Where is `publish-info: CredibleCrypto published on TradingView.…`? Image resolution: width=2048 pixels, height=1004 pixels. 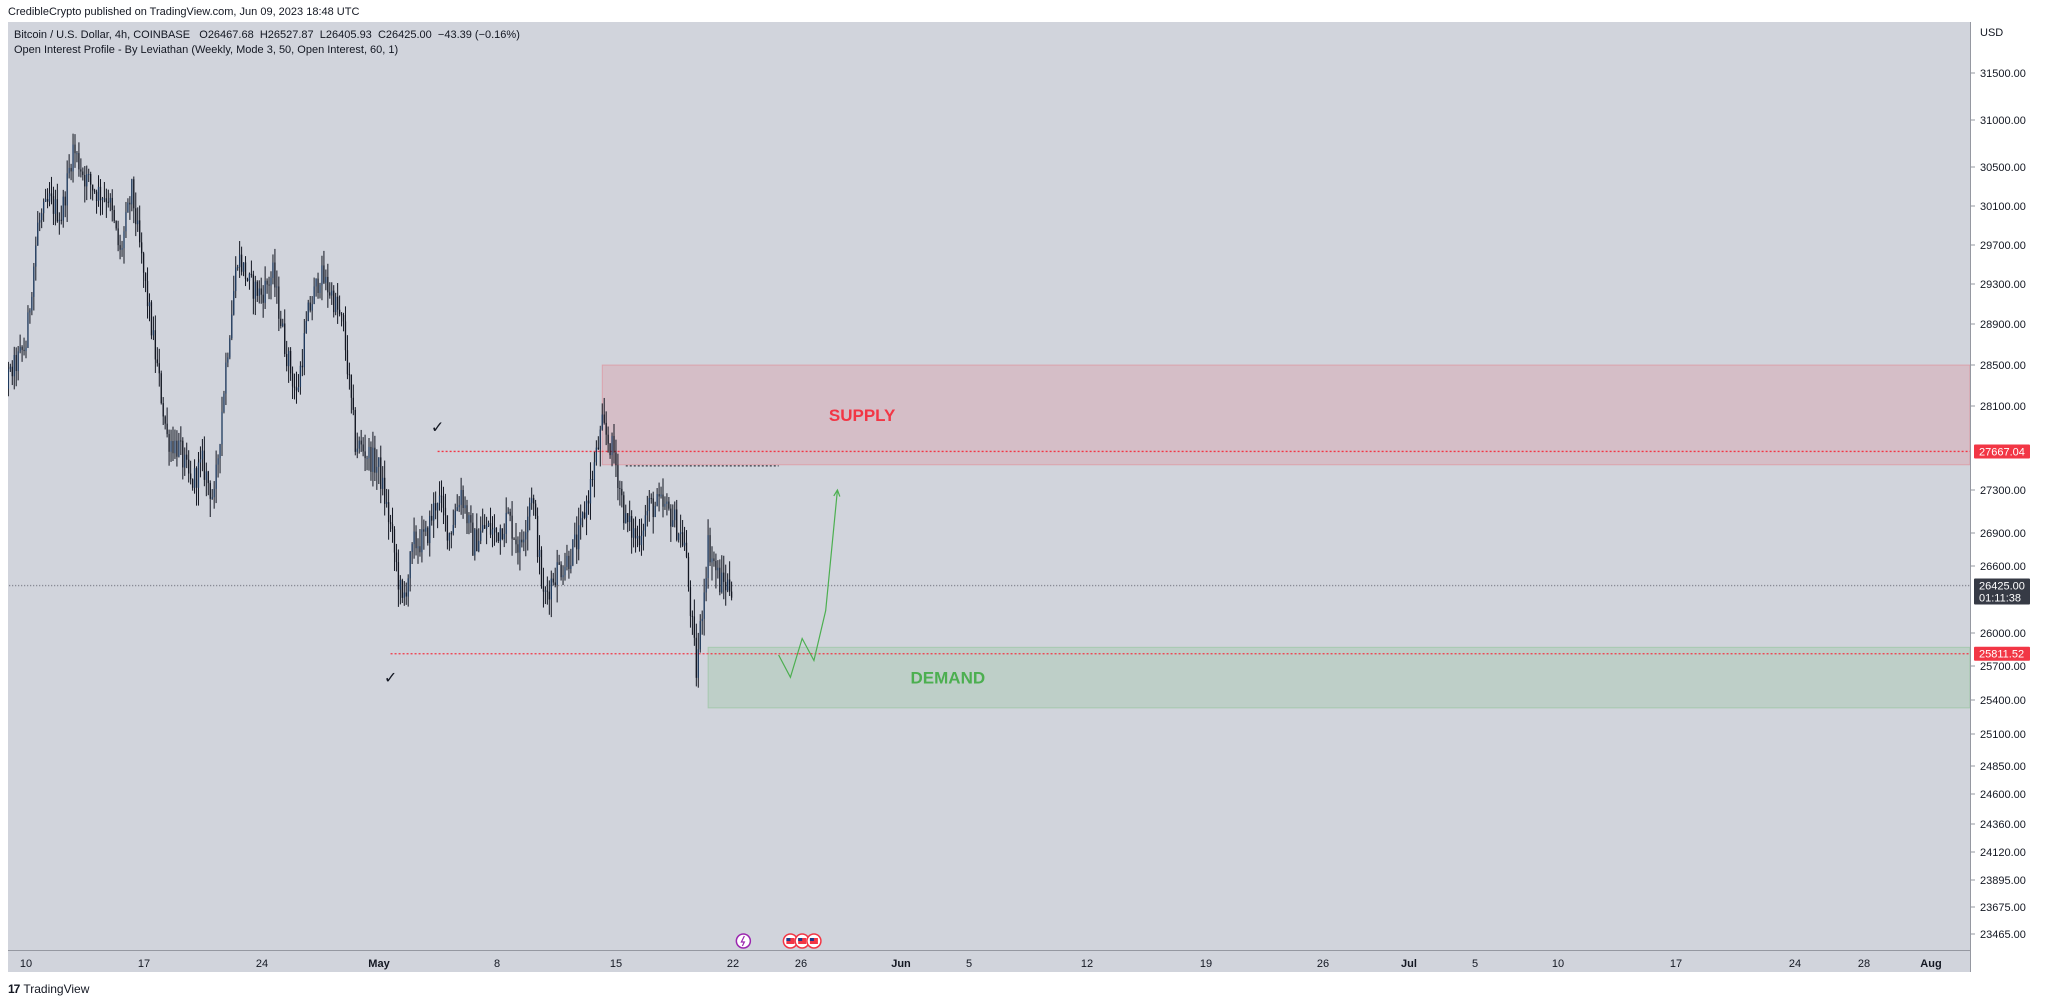
publish-info: CredibleCrypto published on TradingView.… is located at coordinates (184, 12).